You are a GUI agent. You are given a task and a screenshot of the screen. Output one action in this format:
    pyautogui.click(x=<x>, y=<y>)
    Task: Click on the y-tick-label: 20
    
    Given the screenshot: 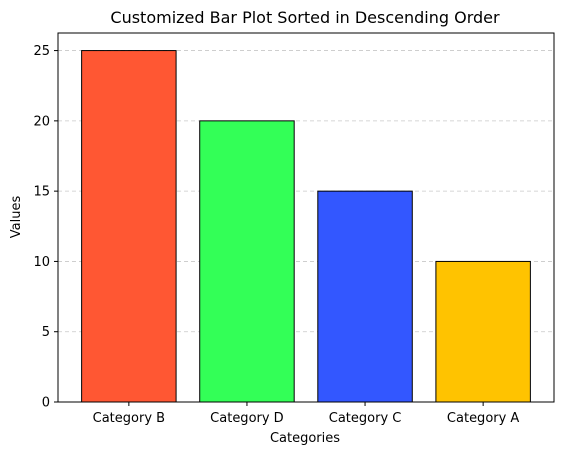 What is the action you would take?
    pyautogui.click(x=41, y=121)
    